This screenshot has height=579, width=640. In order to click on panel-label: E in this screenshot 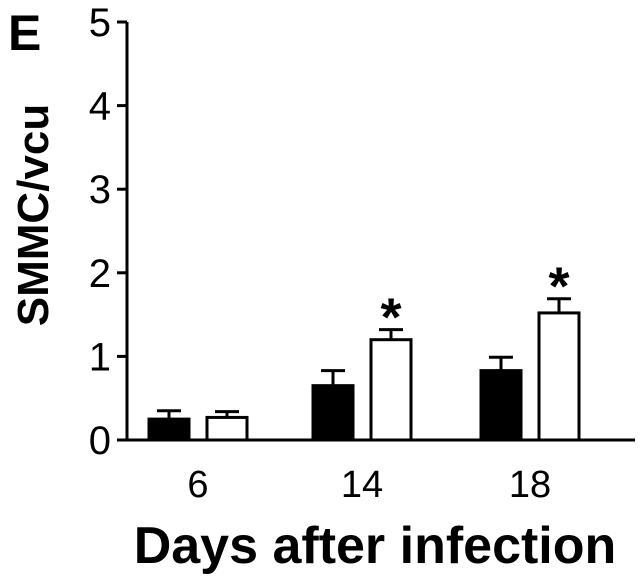, I will do `click(24, 33)`.